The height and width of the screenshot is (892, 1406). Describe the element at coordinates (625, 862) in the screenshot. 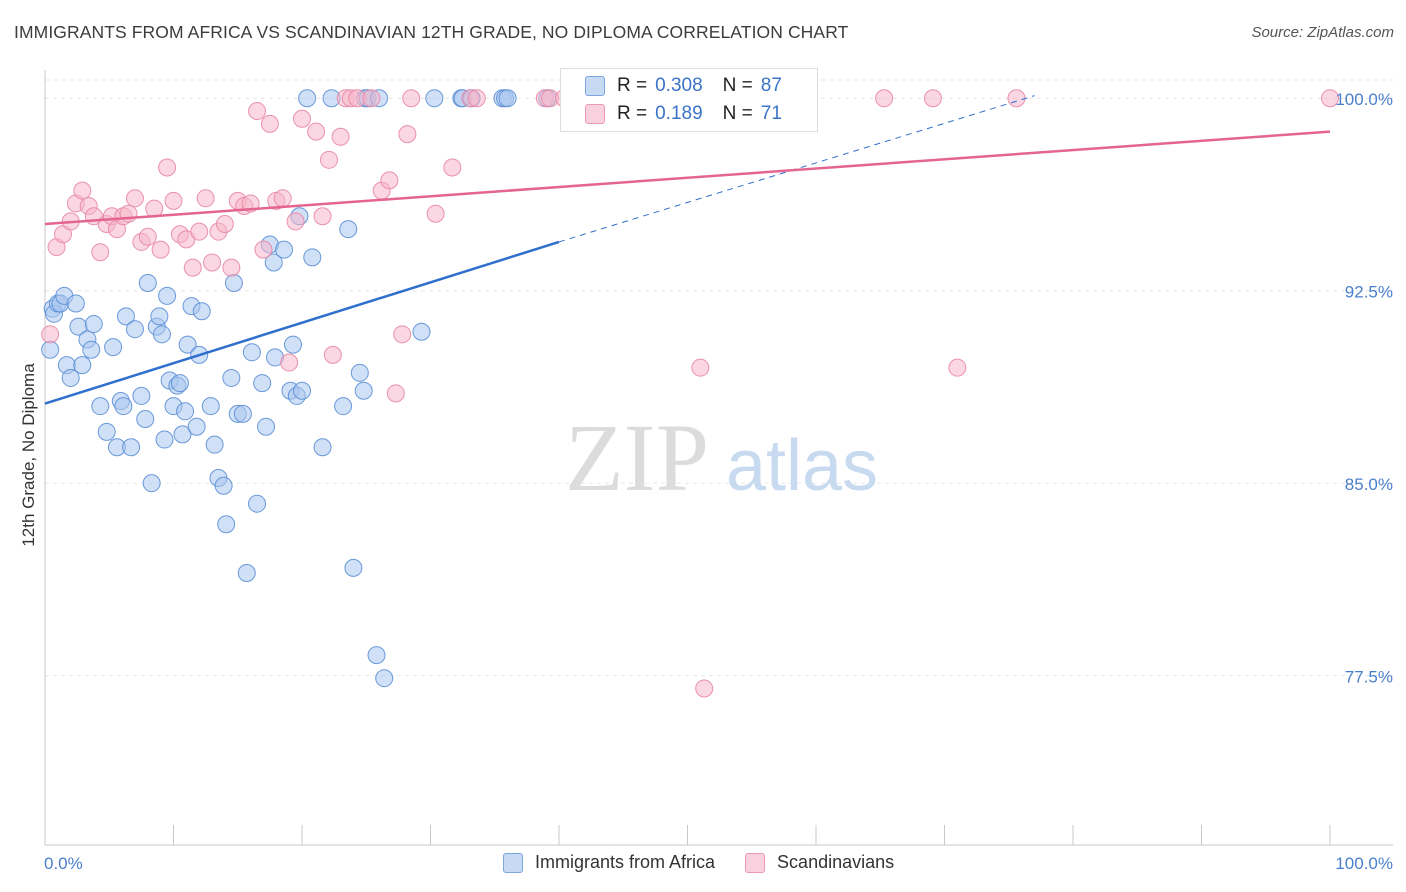

I see `series-name-africa: Immigrants from Africa` at that location.